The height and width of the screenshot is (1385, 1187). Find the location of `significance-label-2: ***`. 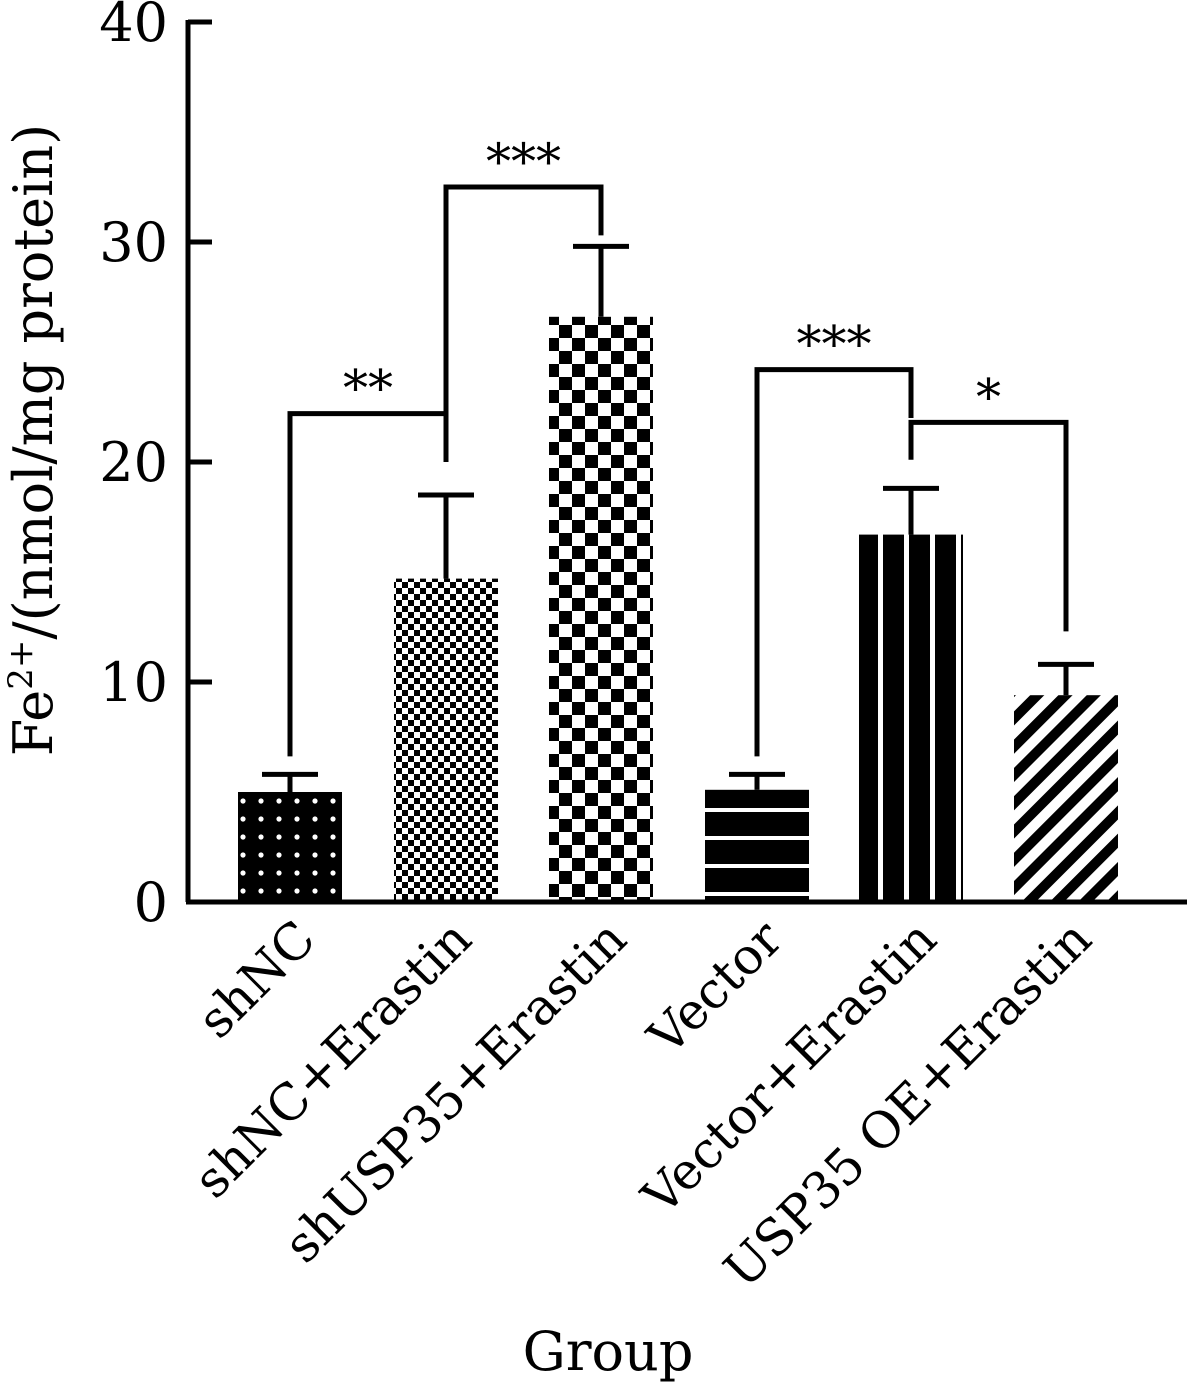

significance-label-2: *** is located at coordinates (523, 162).